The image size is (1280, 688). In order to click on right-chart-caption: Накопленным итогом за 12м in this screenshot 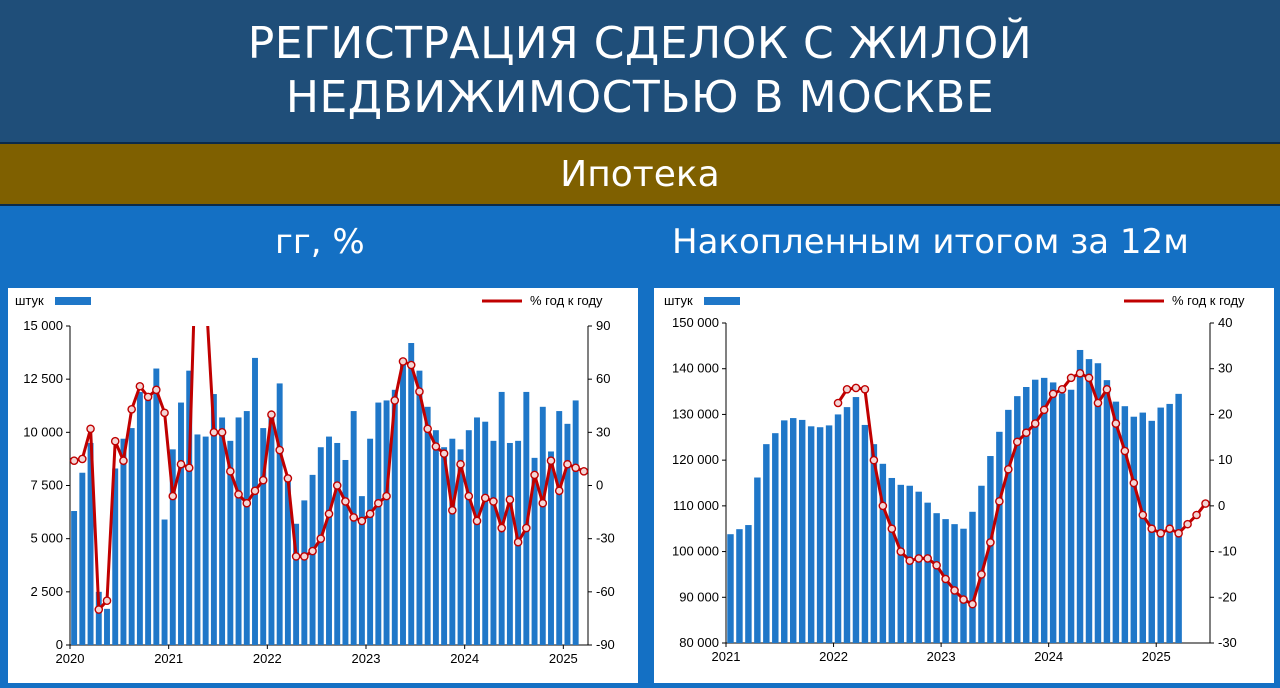, I will do `click(930, 242)`.